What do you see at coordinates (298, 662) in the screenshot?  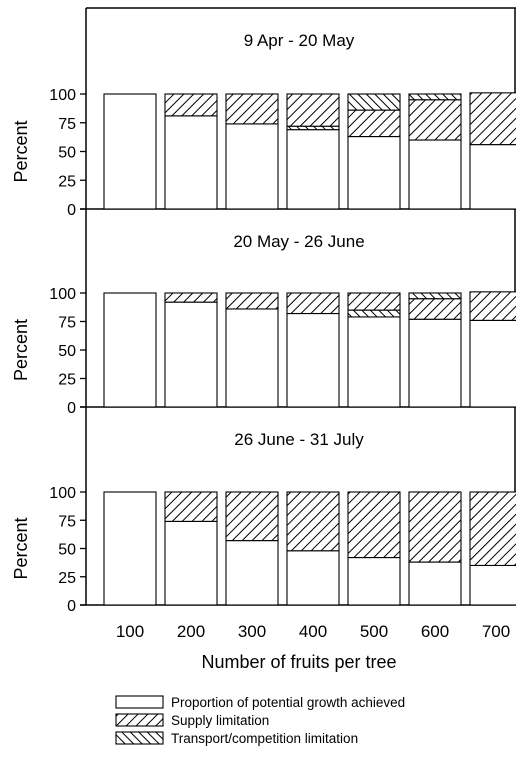 I see `x-axis-label: Number of fruits per tree` at bounding box center [298, 662].